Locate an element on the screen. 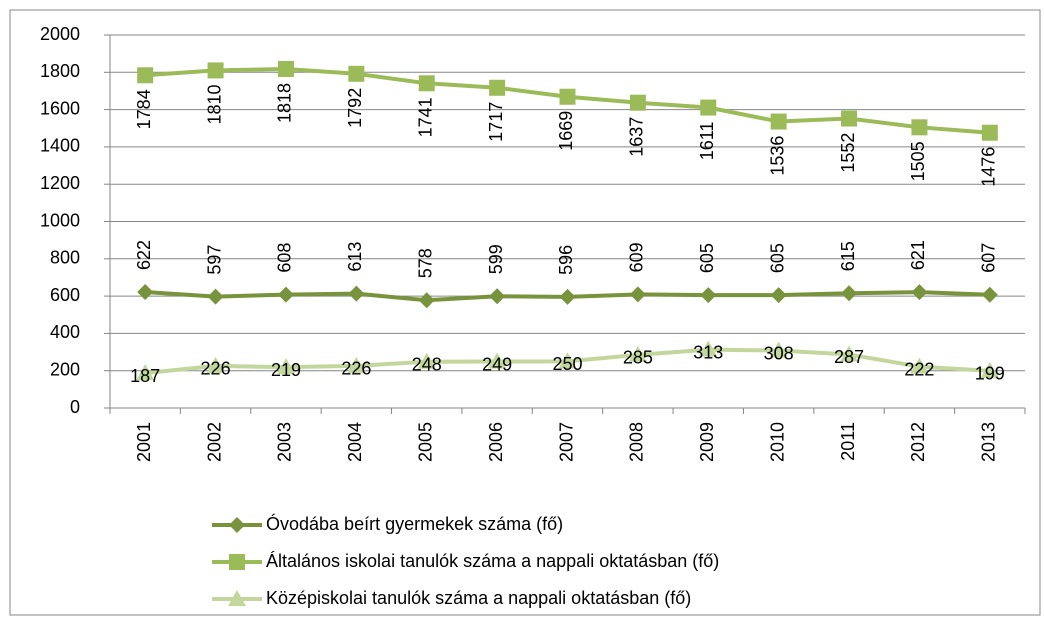 The image size is (1044, 624). data-label: 222 is located at coordinates (919, 369).